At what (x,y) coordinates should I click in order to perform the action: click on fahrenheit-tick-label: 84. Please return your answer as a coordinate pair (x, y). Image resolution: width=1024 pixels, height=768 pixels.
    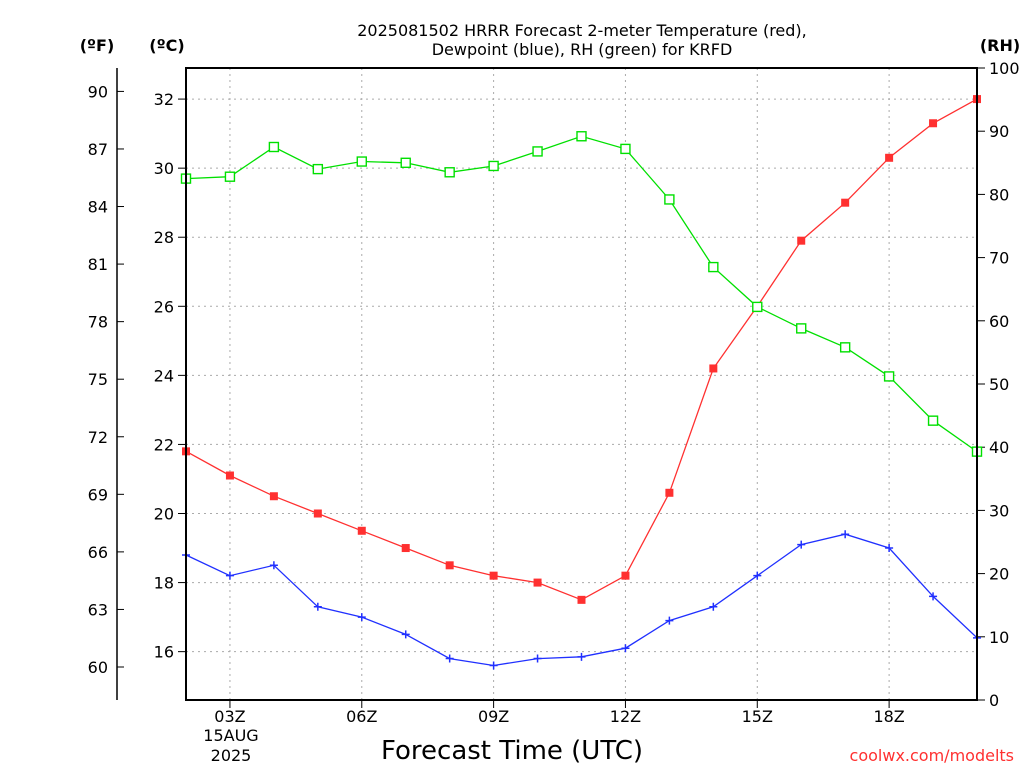
    Looking at the image, I should click on (98, 207).